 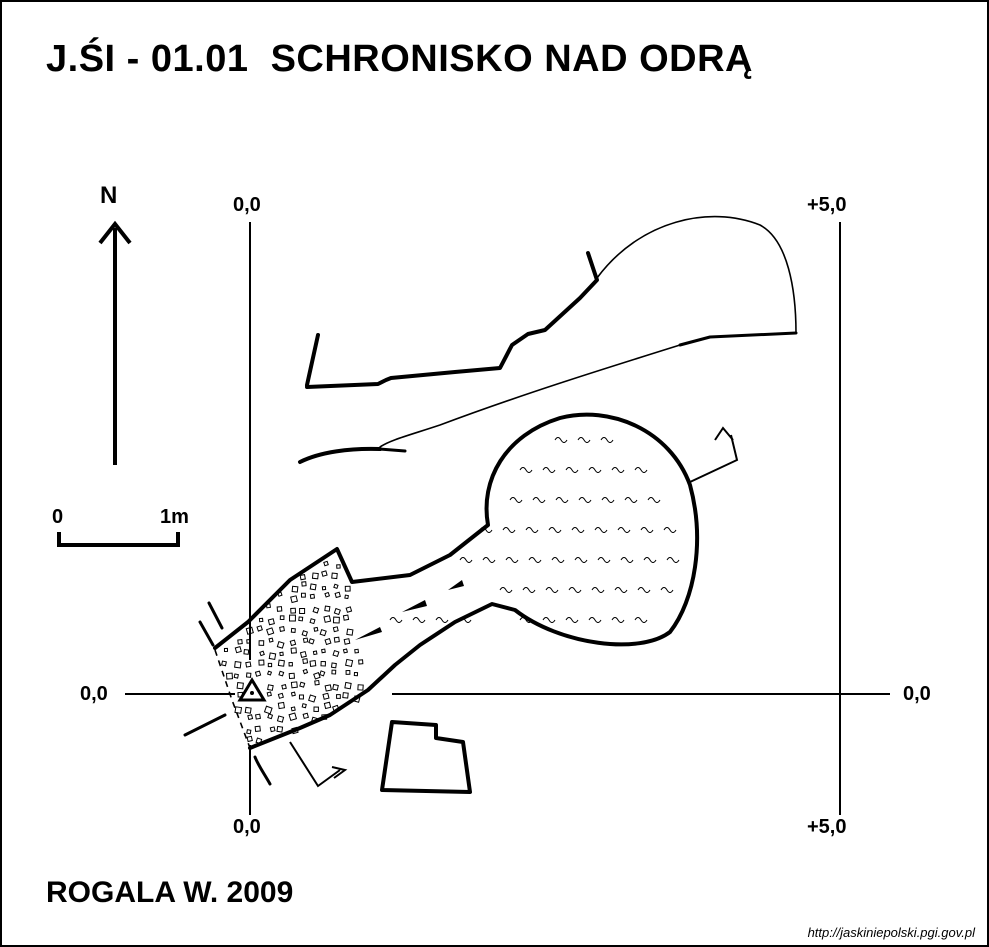 I want to click on water-wave-fill, so click(x=534, y=530).